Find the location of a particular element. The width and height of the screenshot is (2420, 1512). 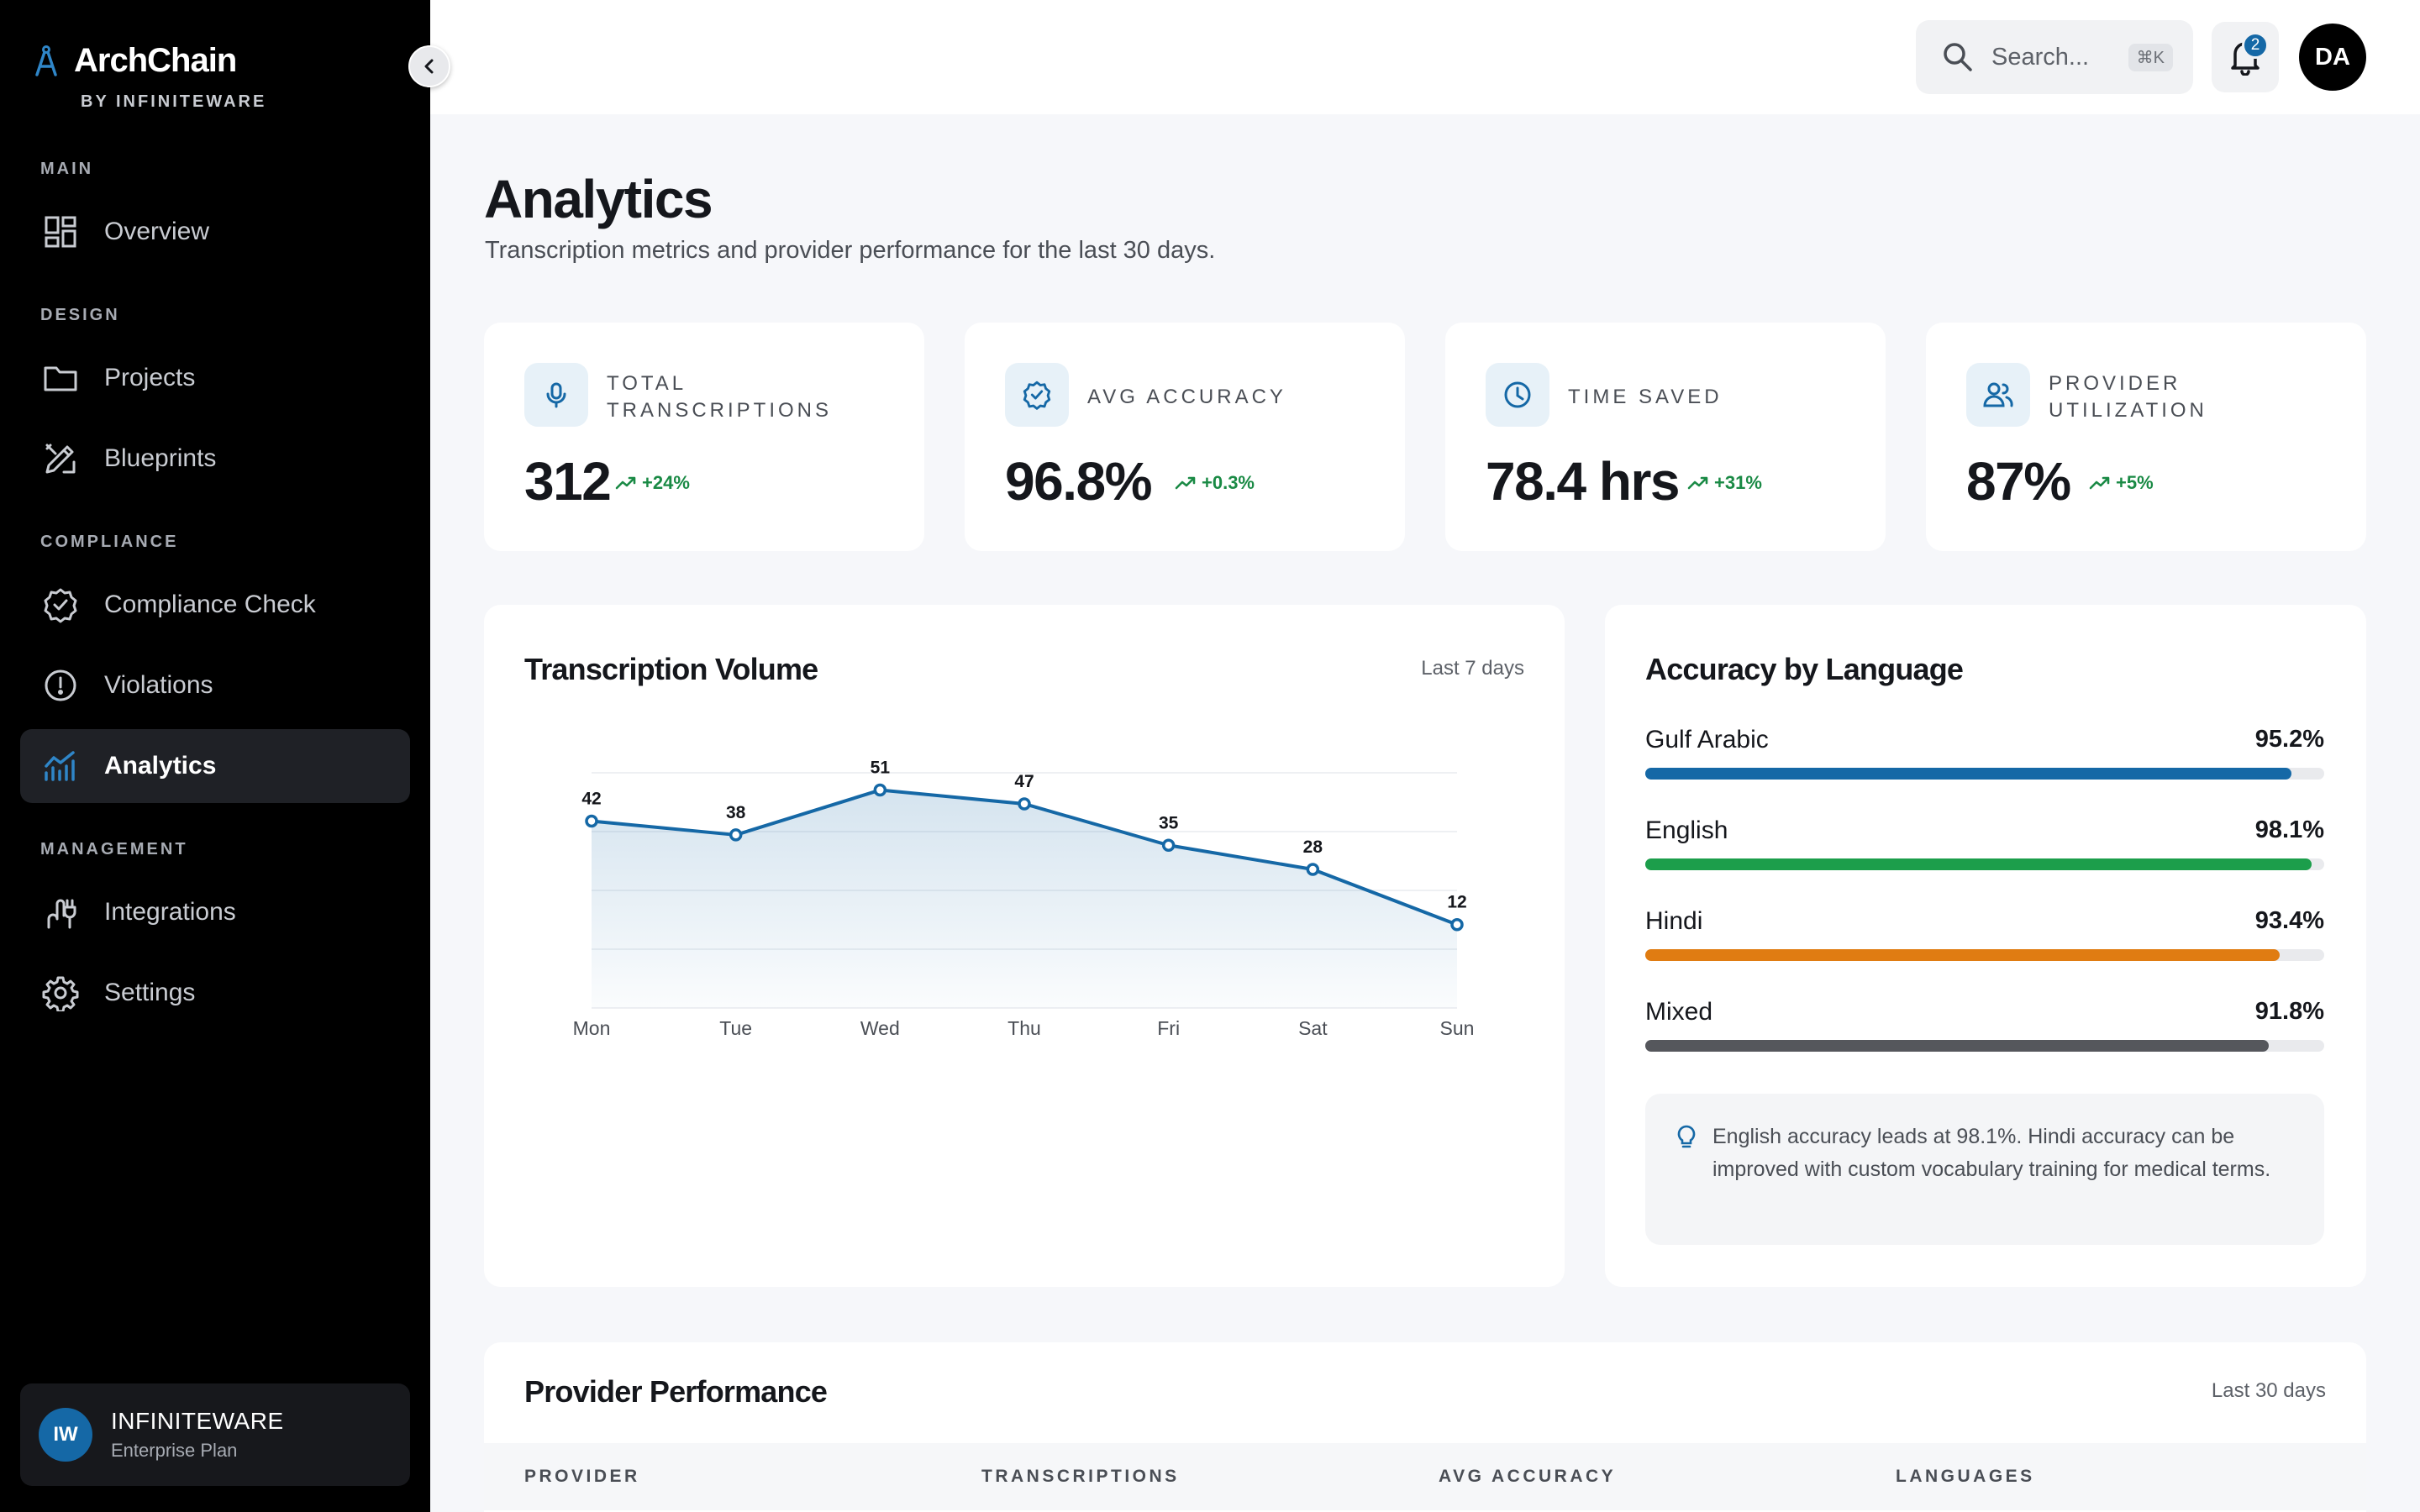

panel-title: Provider Performance is located at coordinates (676, 1391).